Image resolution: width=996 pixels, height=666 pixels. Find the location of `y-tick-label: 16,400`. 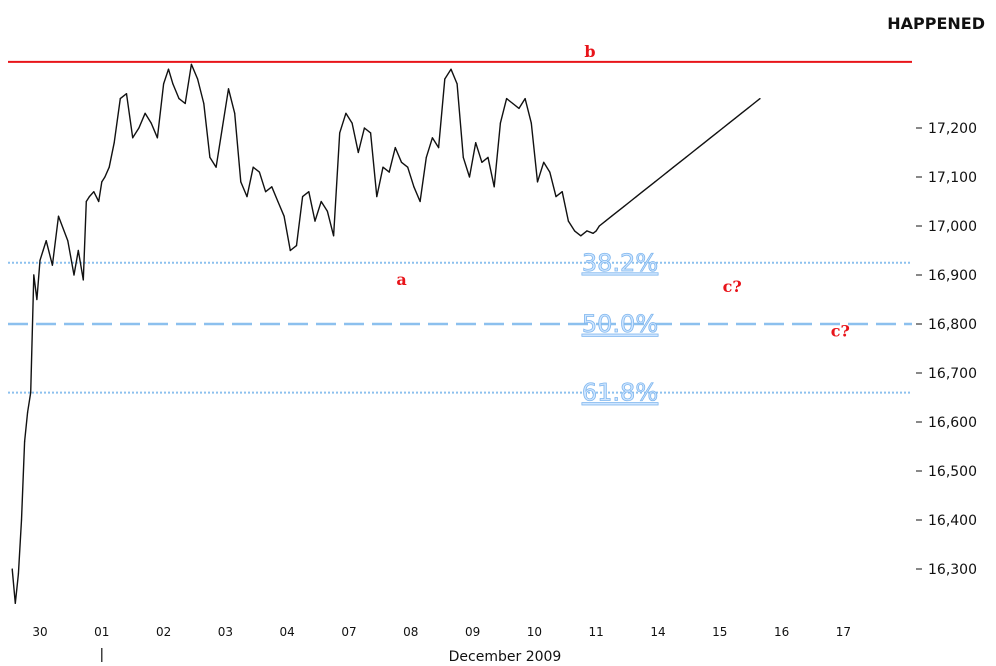

y-tick-label: 16,400 is located at coordinates (952, 521).